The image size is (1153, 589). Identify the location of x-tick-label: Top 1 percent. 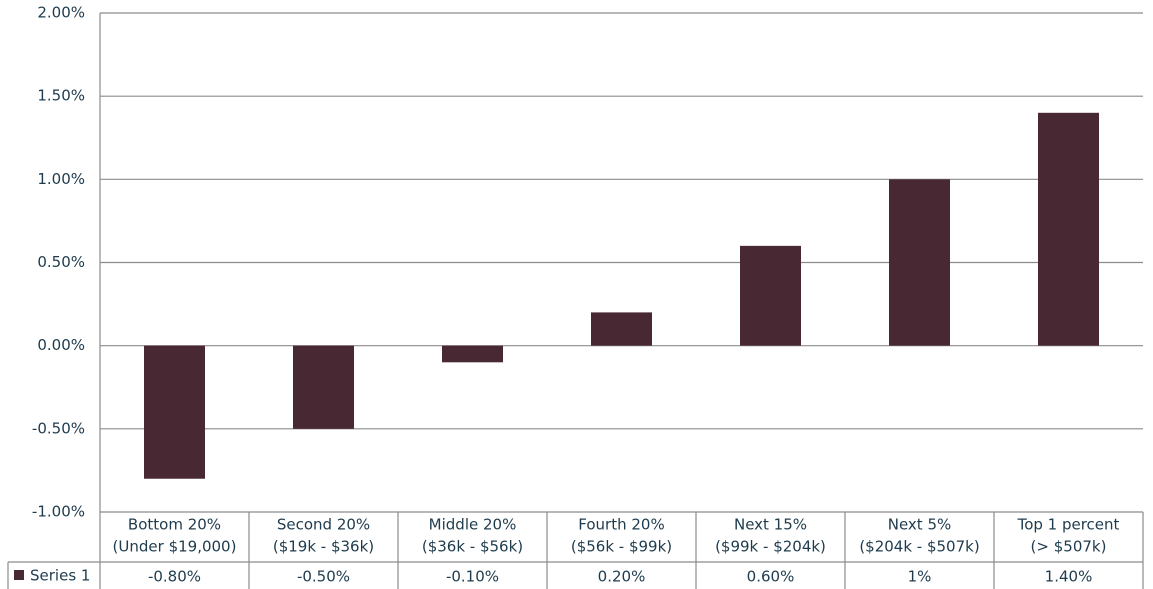
(1068, 525).